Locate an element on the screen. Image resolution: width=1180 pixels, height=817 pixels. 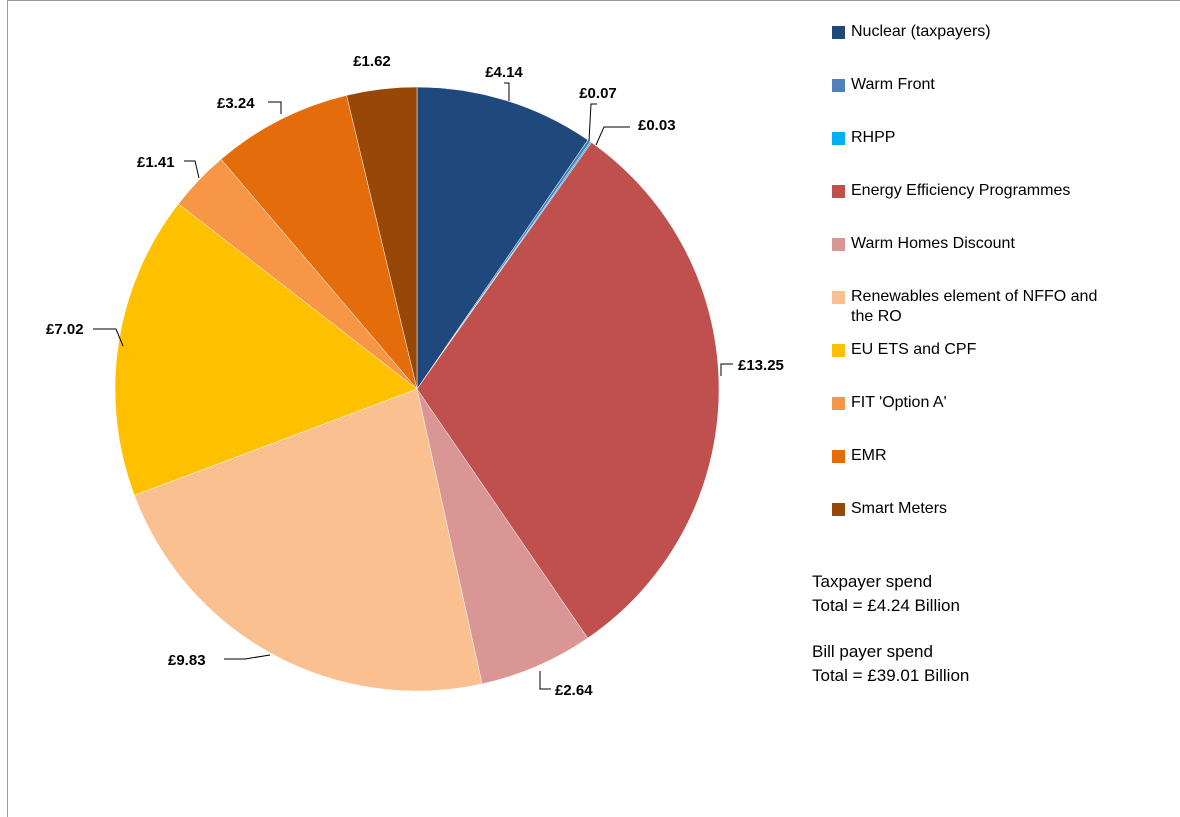
pie-slice-nuclear-taxpayers is located at coordinates (502, 238).